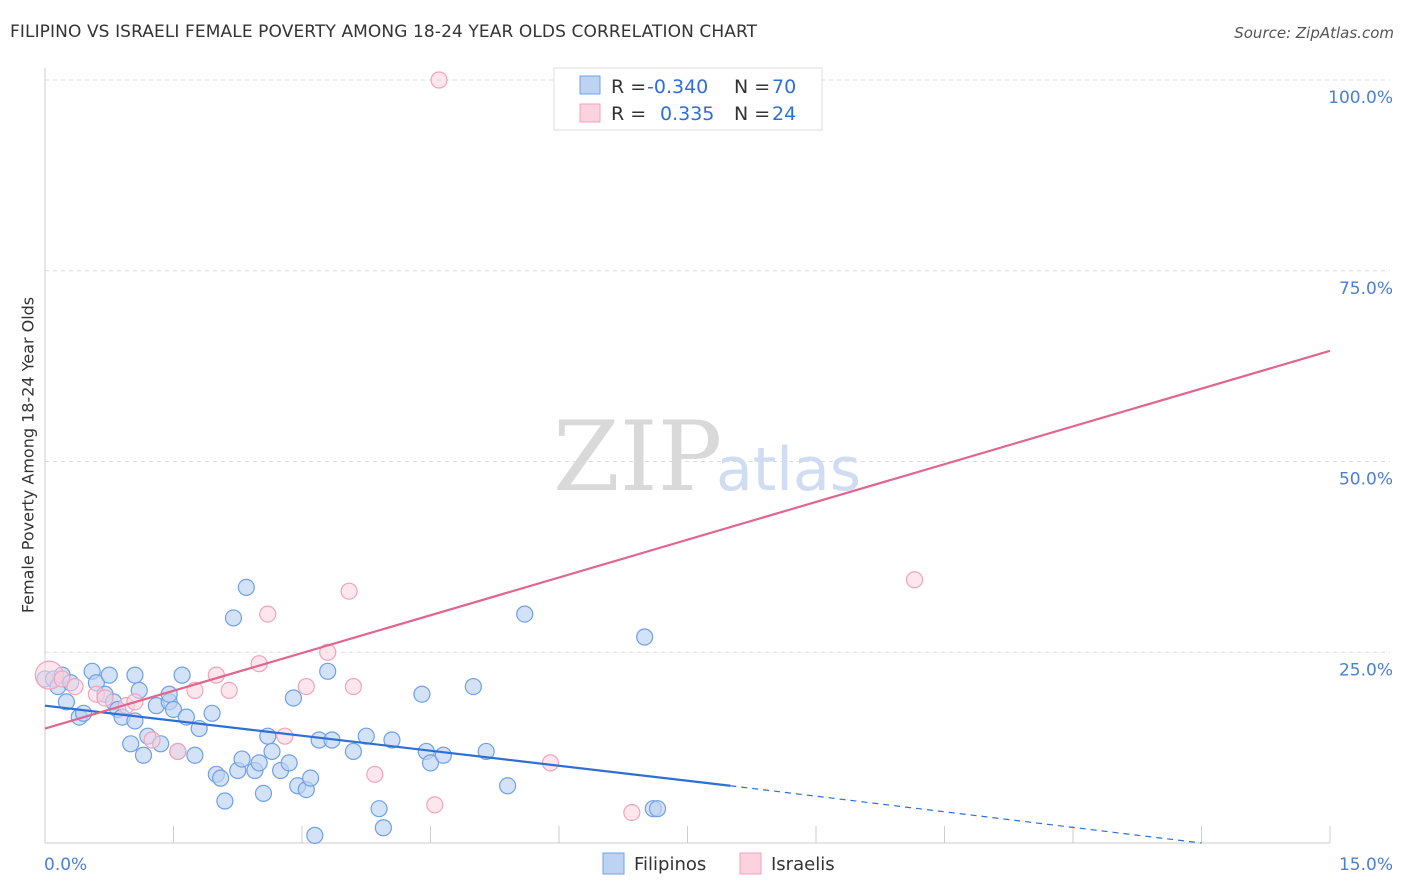 The width and height of the screenshot is (1406, 892). What do you see at coordinates (1366, 480) in the screenshot?
I see `y-tick-label-1: 50.0%` at bounding box center [1366, 480].